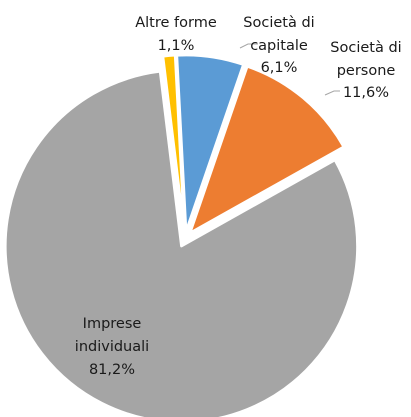 The image size is (411, 417). Describe the element at coordinates (279, 46) in the screenshot. I see `slice-label-societa-capitale-line2: capitale` at that location.